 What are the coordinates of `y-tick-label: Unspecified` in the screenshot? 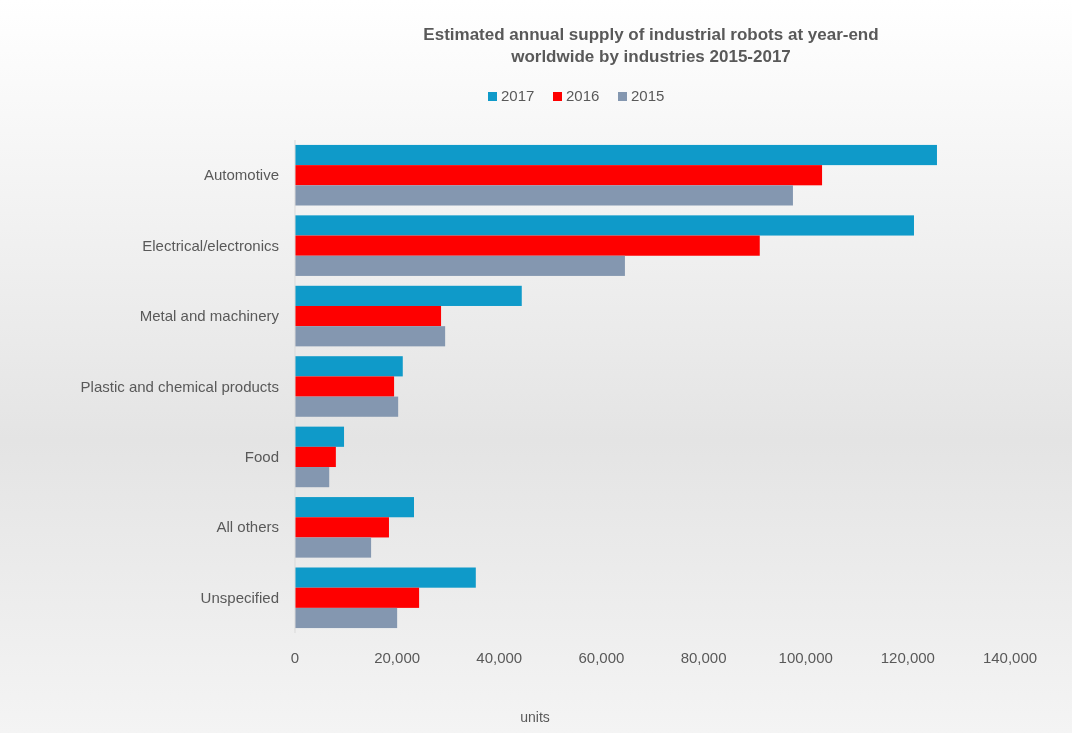 It's located at (239, 597).